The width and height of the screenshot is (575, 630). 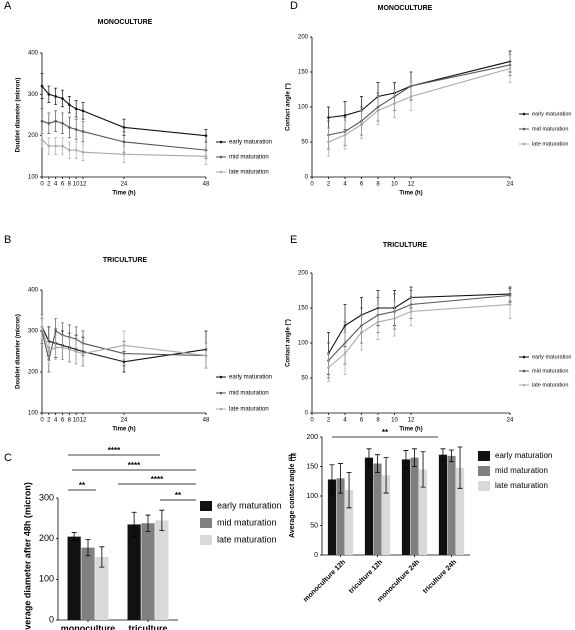 What do you see at coordinates (46, 497) in the screenshot?
I see `y-tick-label: 300` at bounding box center [46, 497].